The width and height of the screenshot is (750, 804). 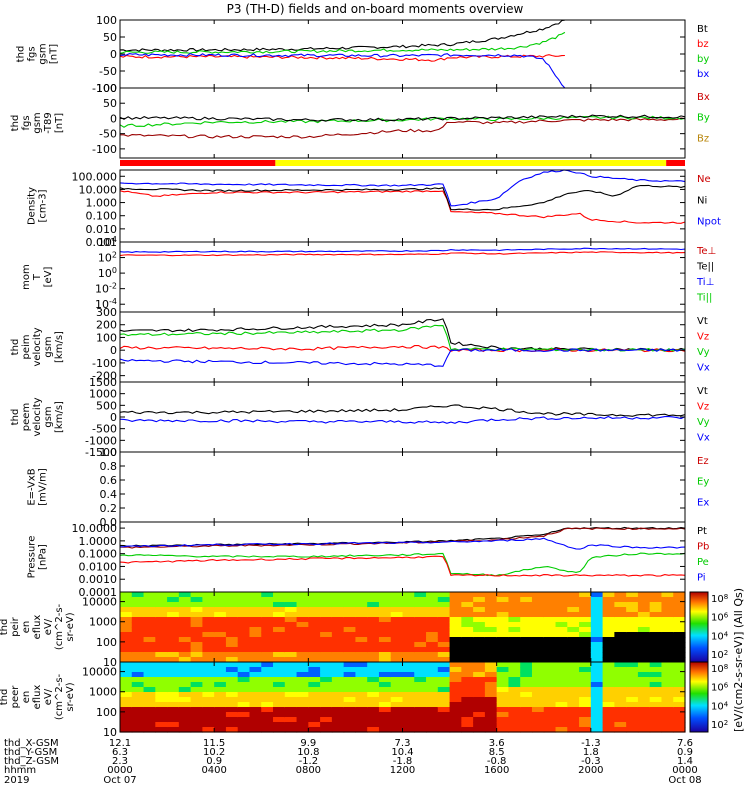 What do you see at coordinates (591, 752) in the screenshot?
I see `ephemeris-value: 1.8` at bounding box center [591, 752].